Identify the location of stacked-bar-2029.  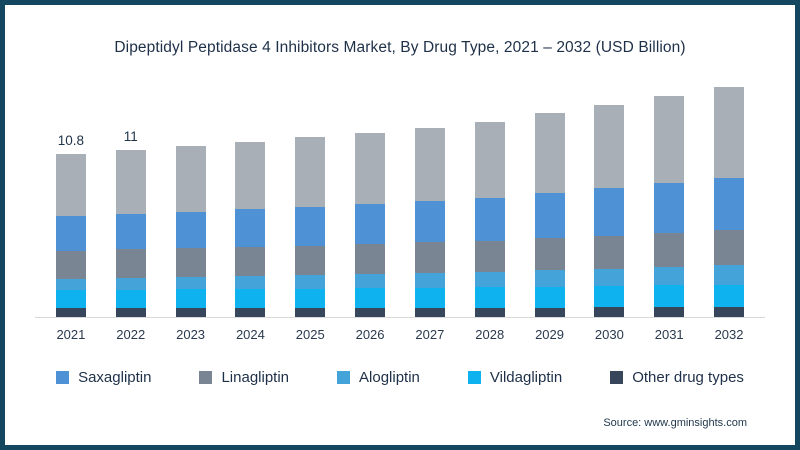
(549, 215).